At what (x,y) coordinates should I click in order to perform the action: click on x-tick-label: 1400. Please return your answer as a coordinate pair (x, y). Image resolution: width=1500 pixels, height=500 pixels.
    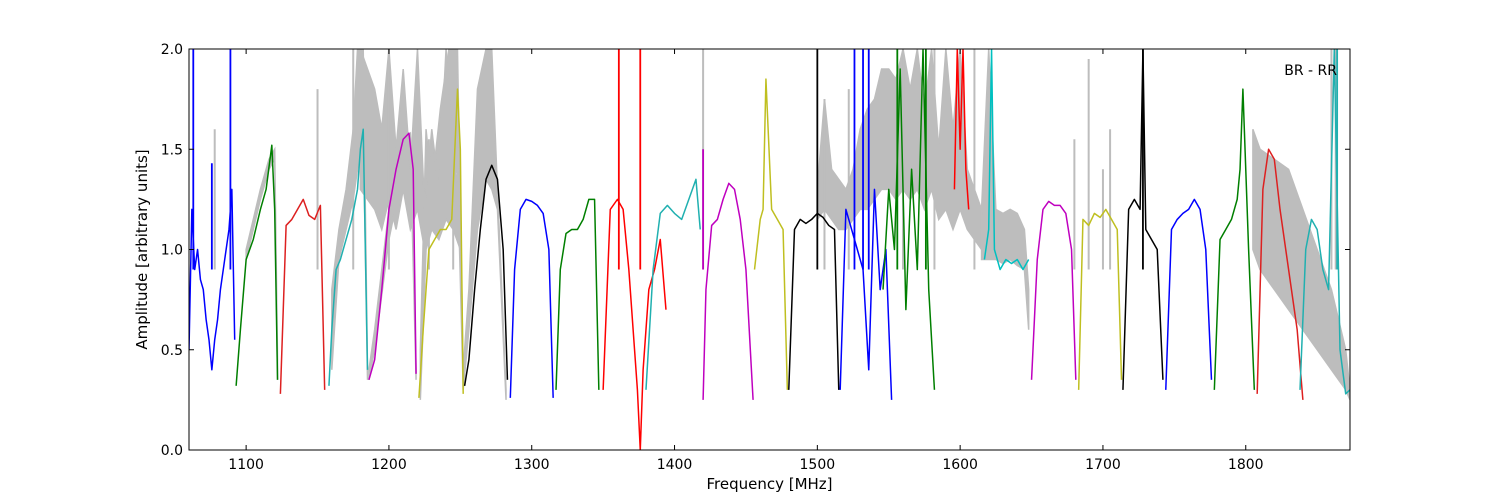
    Looking at the image, I should click on (675, 465).